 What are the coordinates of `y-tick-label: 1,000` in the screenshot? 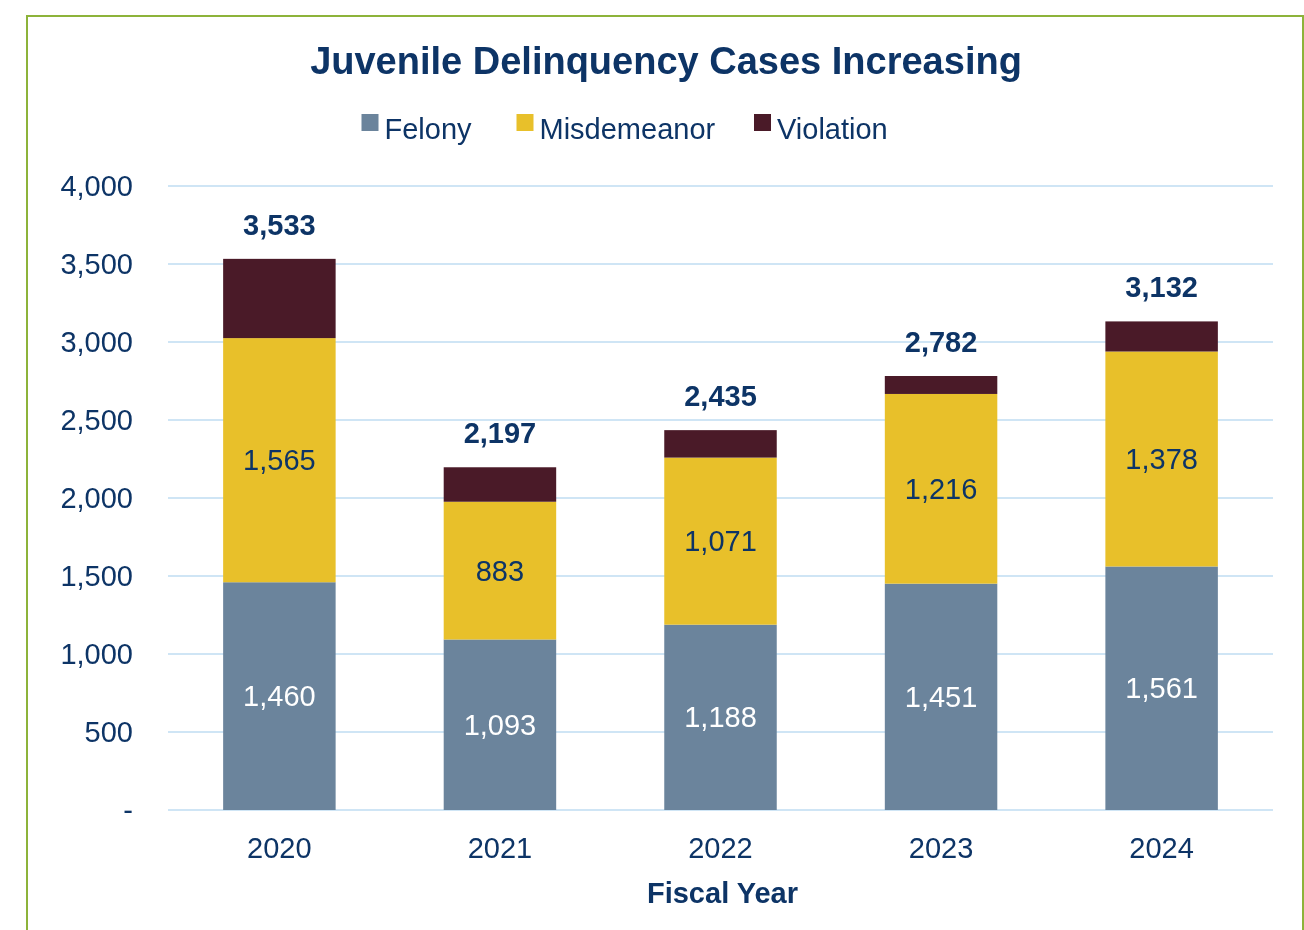 It's located at (96, 654).